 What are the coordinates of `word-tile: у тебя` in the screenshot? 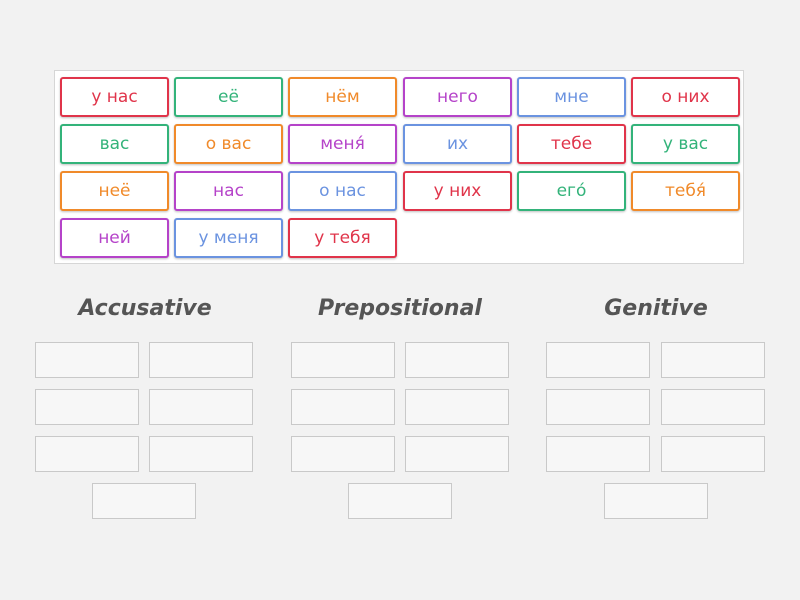 It's located at (342, 238).